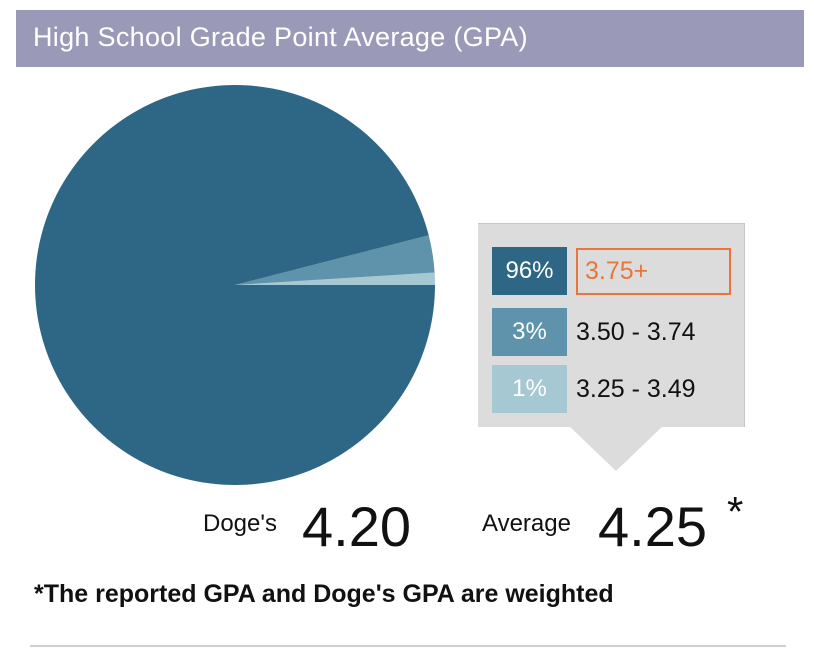  What do you see at coordinates (529, 389) in the screenshot?
I see `legend-swatch-1: 1%` at bounding box center [529, 389].